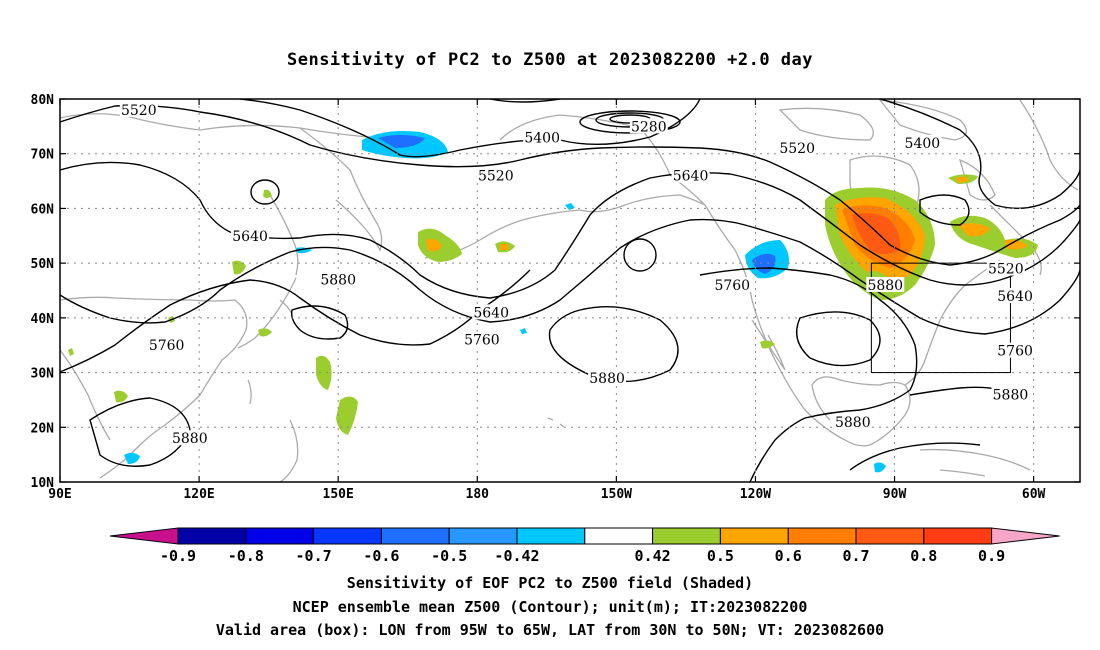  What do you see at coordinates (43, 264) in the screenshot?
I see `lat-tick-label: 50N` at bounding box center [43, 264].